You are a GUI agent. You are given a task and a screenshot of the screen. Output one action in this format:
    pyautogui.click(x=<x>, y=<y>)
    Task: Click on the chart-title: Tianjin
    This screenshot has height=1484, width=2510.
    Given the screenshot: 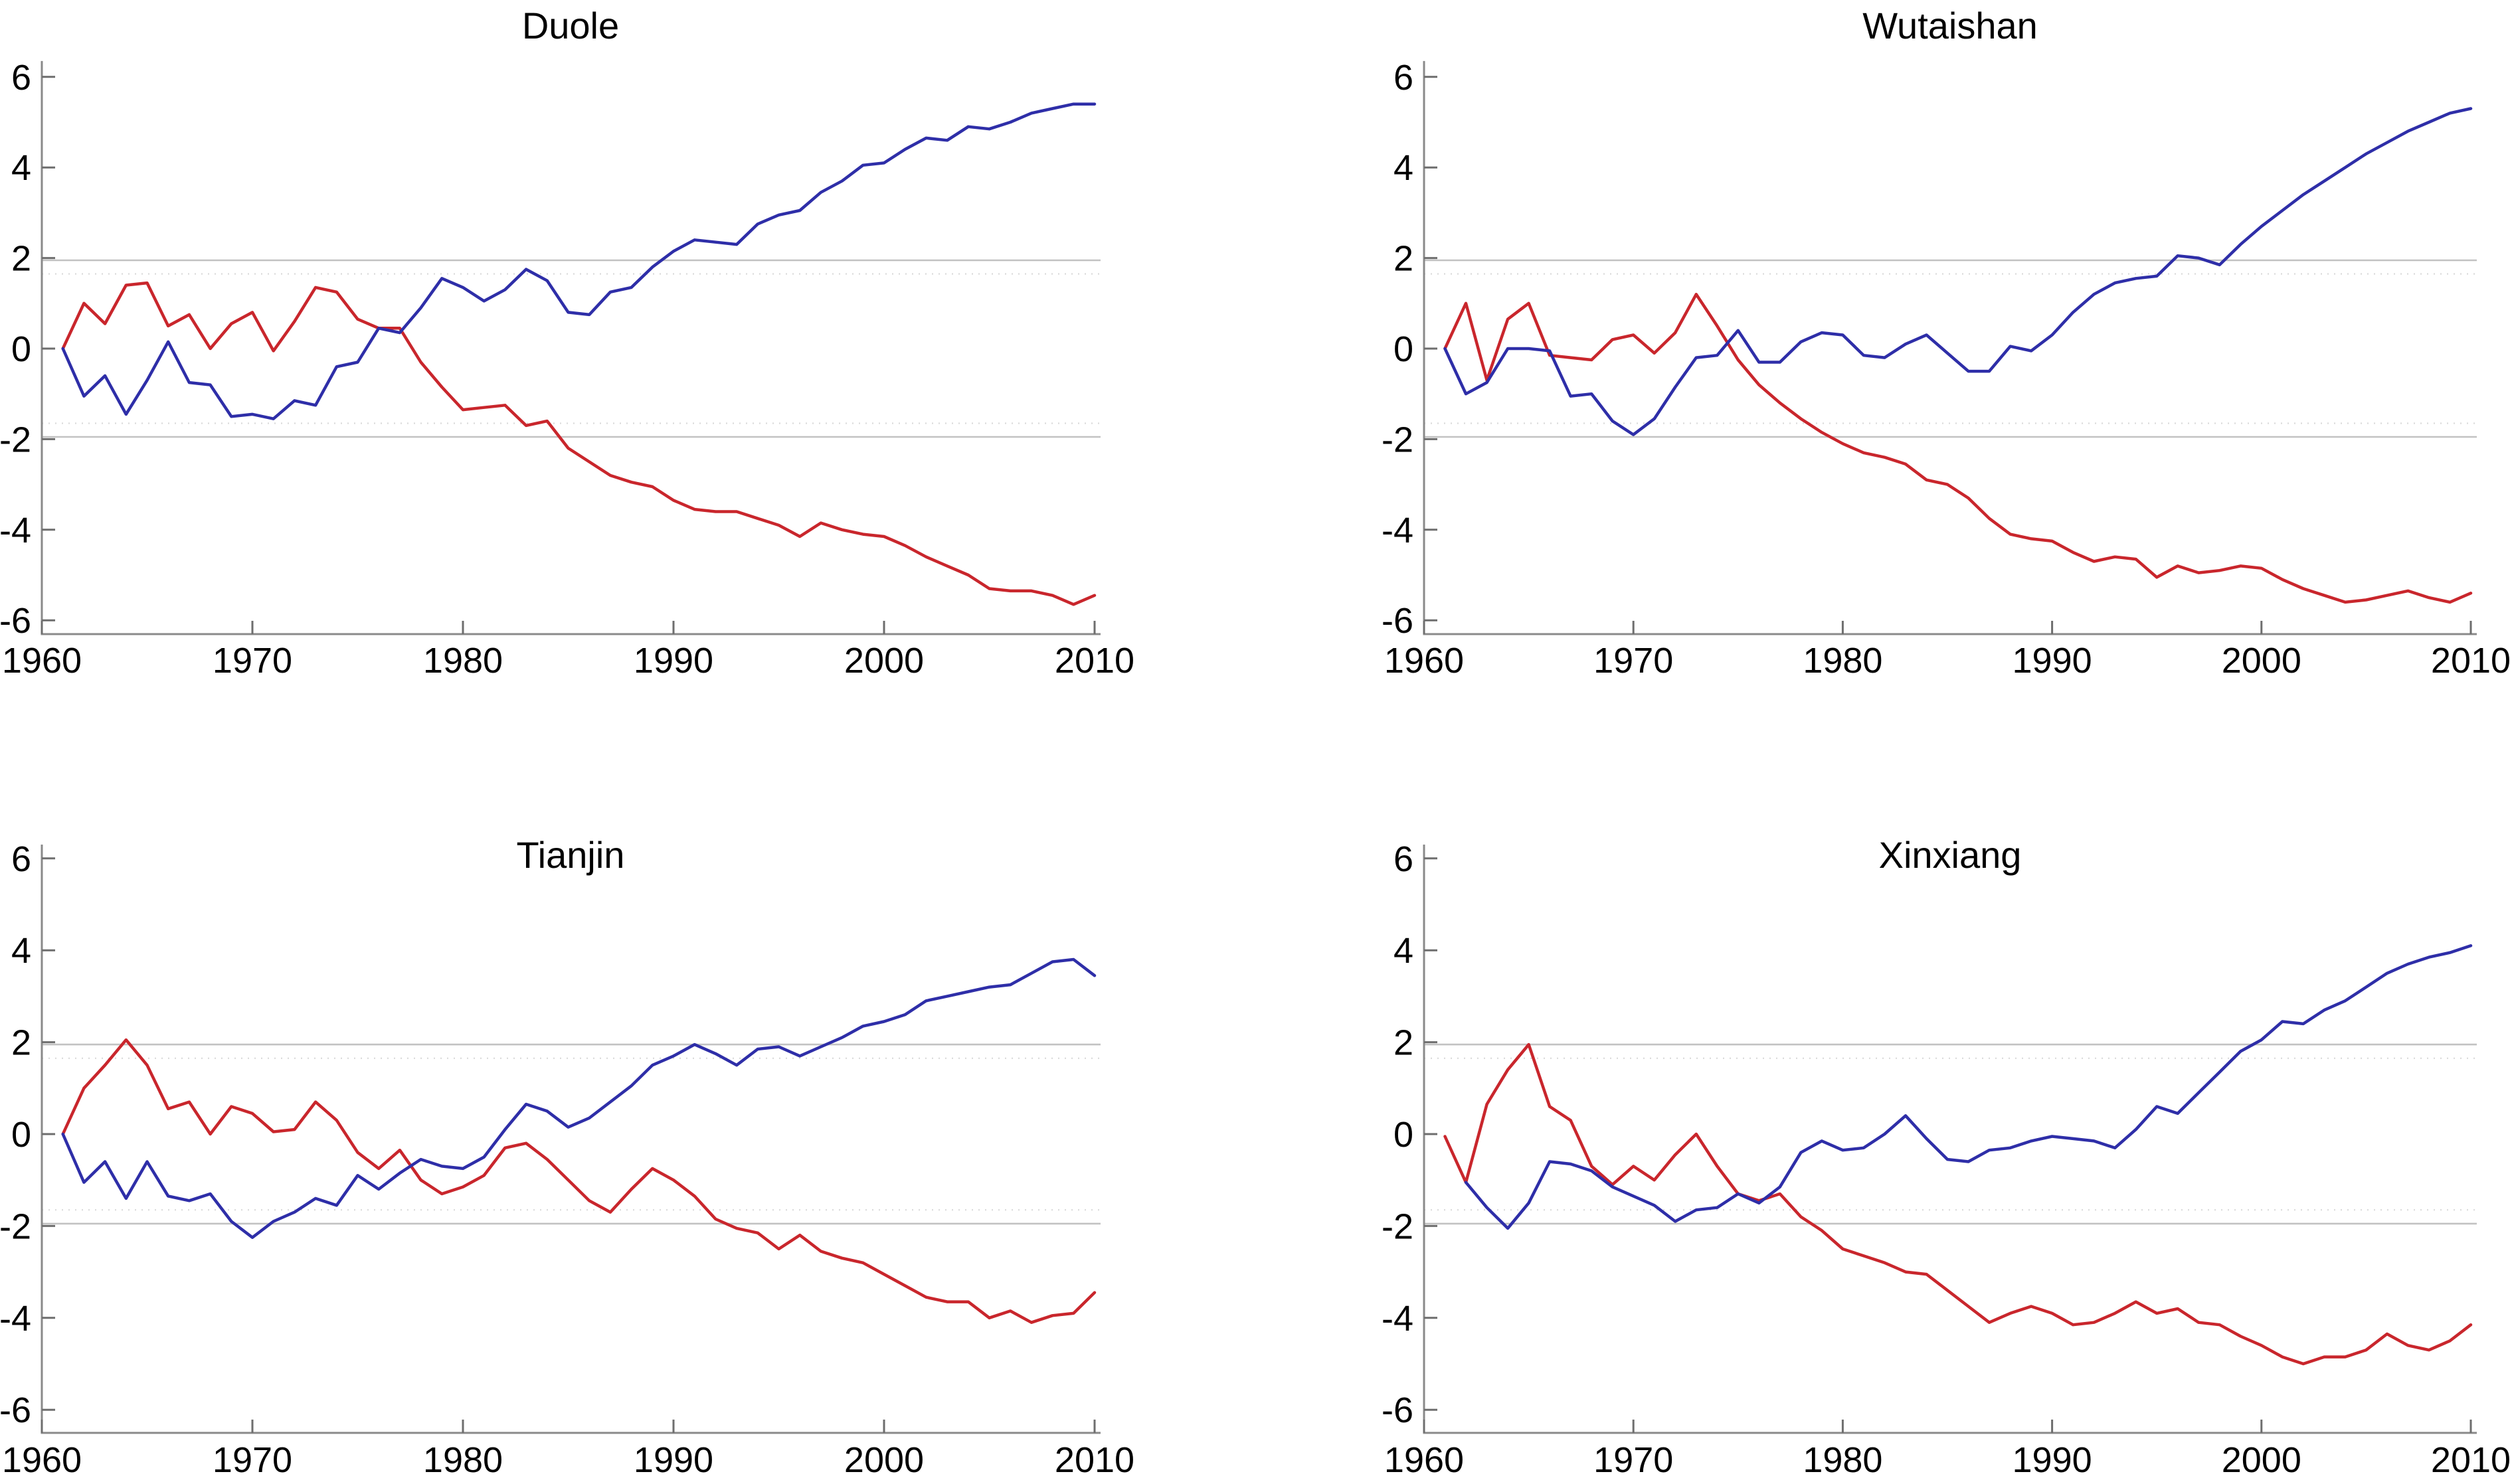 What is the action you would take?
    pyautogui.click(x=570, y=855)
    